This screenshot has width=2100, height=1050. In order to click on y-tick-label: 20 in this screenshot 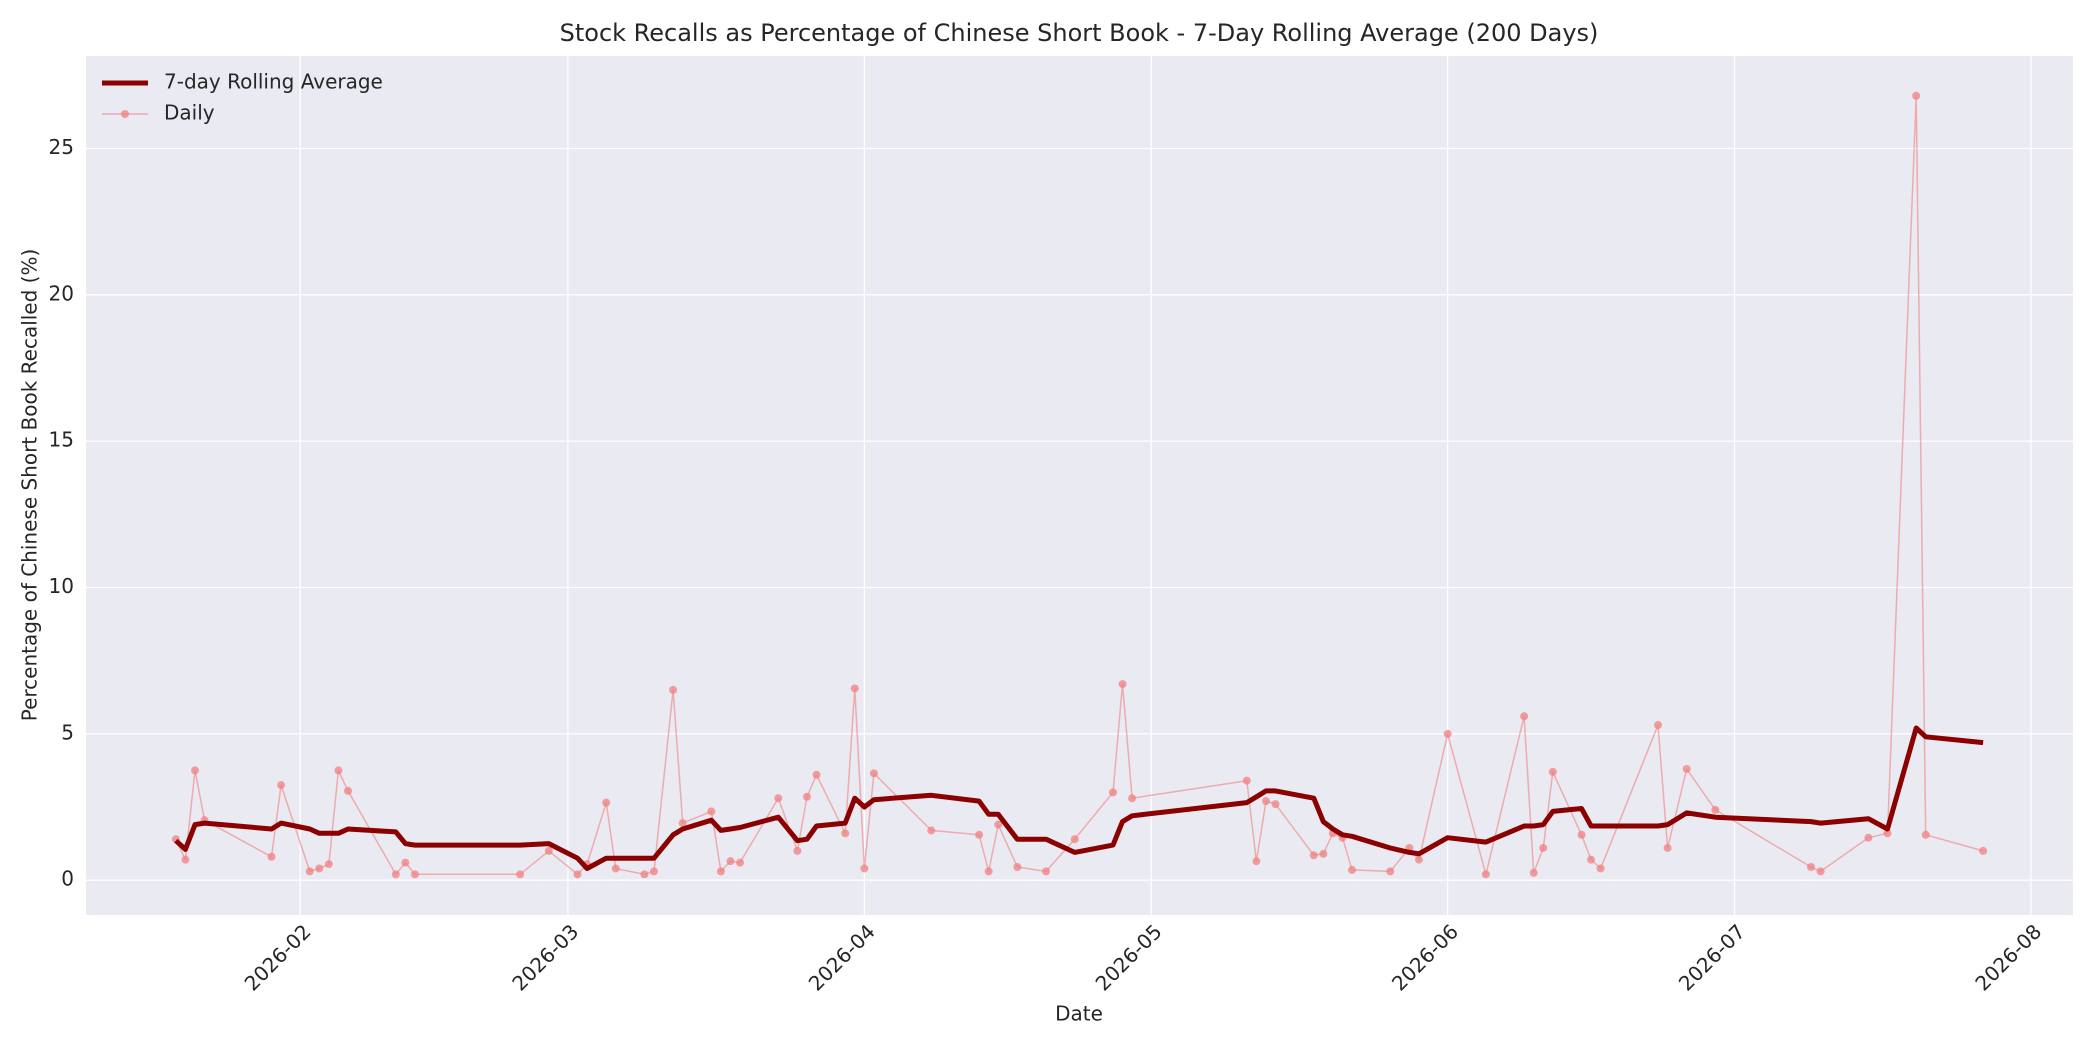, I will do `click(61, 293)`.